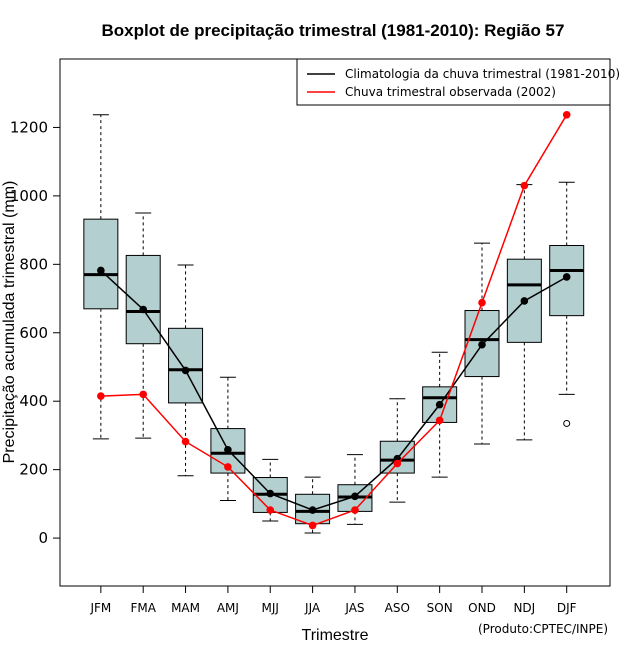 This screenshot has width=640, height=660. I want to click on y-tick-label: 1200, so click(29, 127).